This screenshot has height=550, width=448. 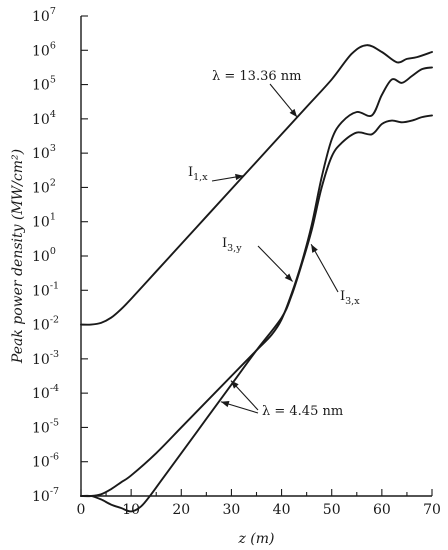 I want to click on y-tick-label: 10⁻⁶, so click(x=45, y=461).